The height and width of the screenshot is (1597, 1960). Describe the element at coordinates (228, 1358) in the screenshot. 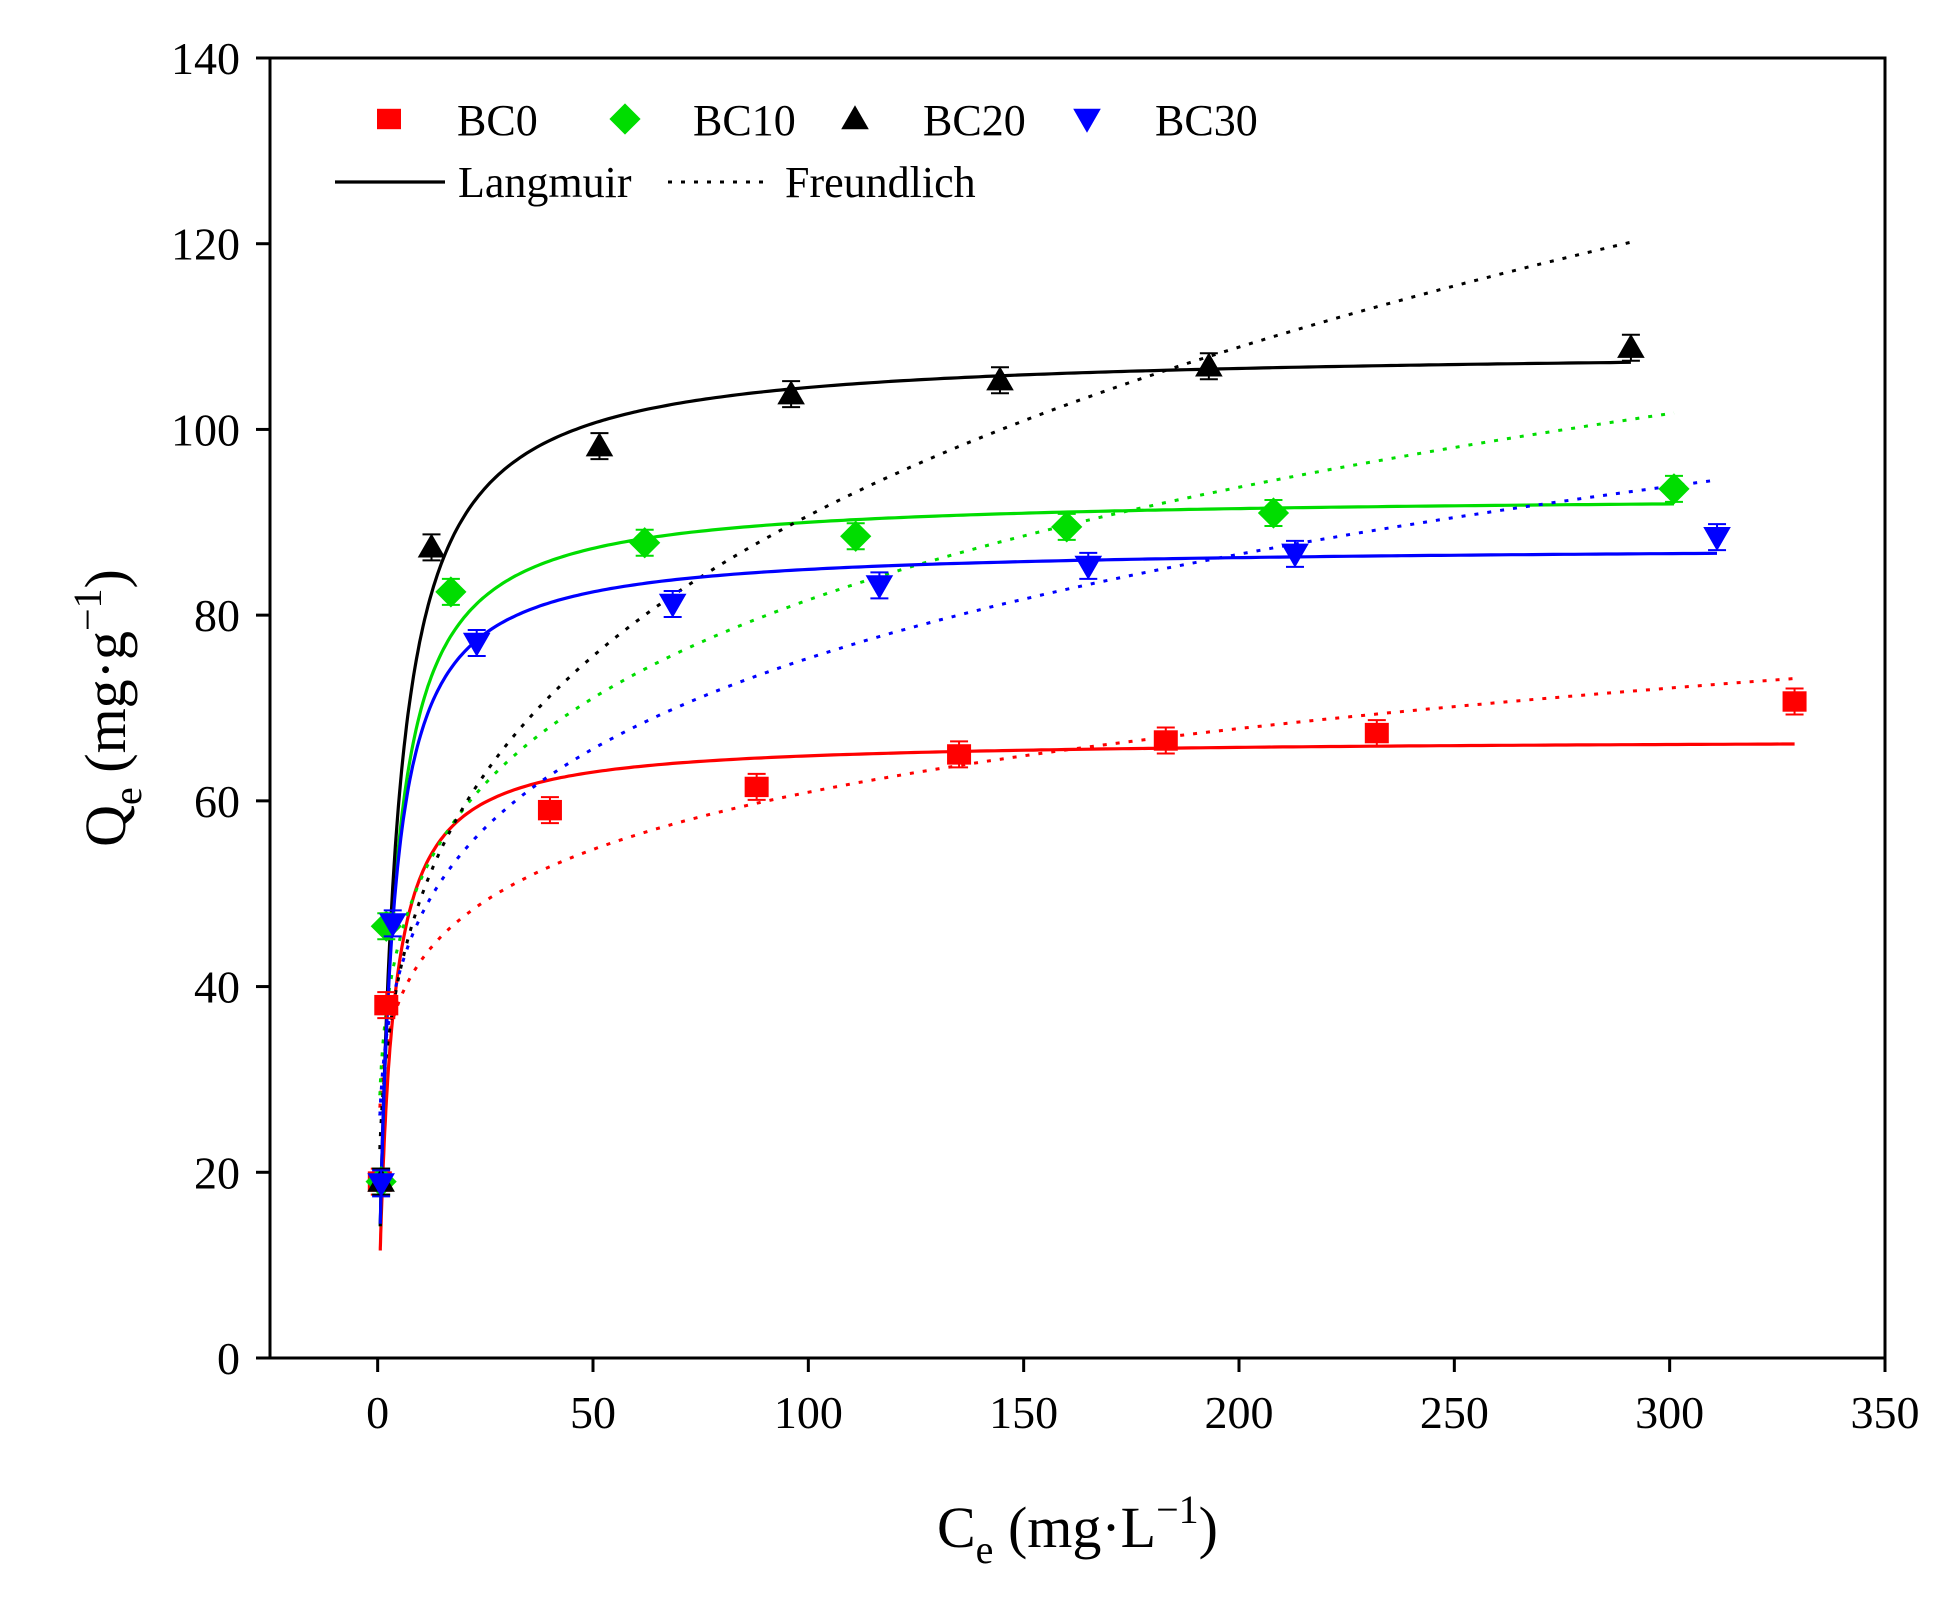

I see `y-tick-label: 0` at that location.